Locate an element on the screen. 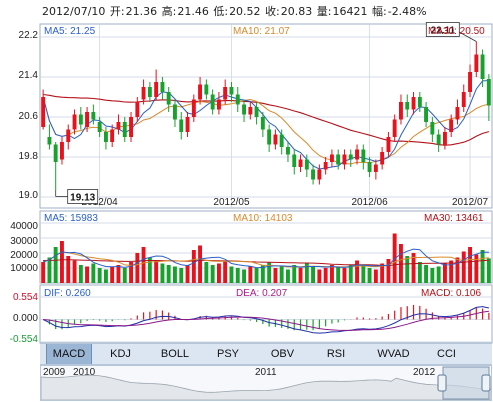 This screenshot has height=402, width=493. tab-macd: MACD is located at coordinates (69, 354).